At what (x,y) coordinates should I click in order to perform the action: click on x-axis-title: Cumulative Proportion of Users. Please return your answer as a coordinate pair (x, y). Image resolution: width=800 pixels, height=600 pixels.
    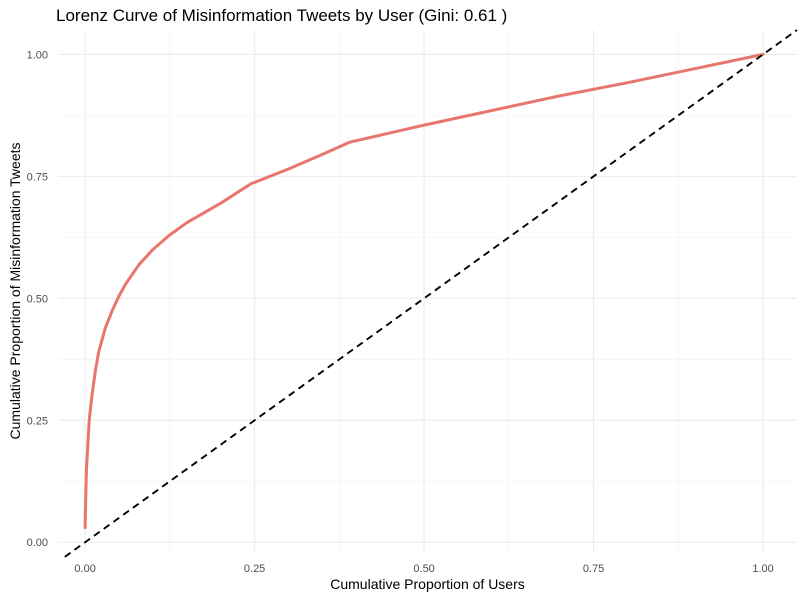
    Looking at the image, I should click on (427, 584).